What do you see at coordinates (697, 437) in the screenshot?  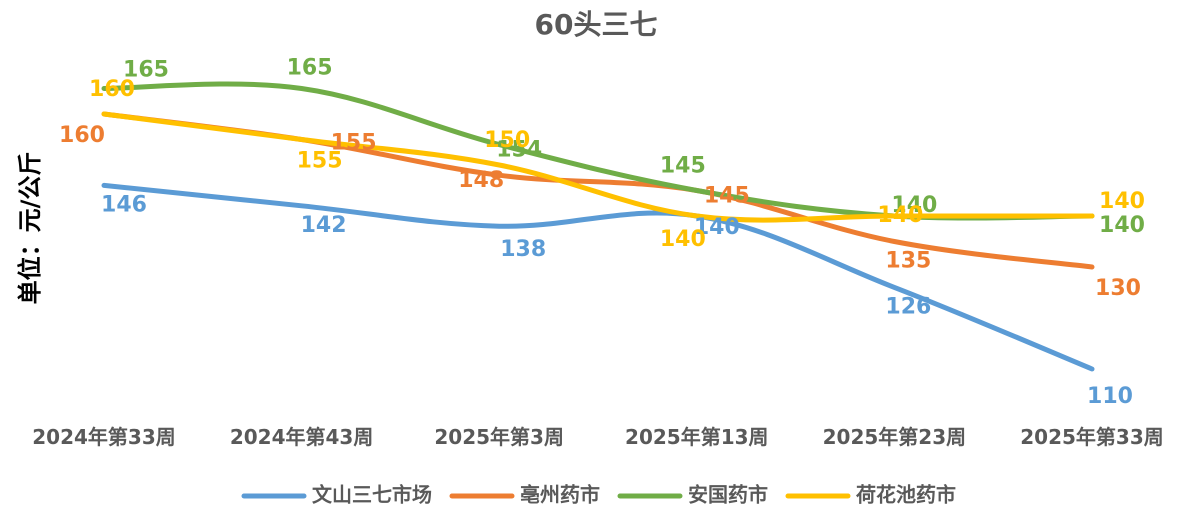 I see `x-tick-label: 2025年第13周` at bounding box center [697, 437].